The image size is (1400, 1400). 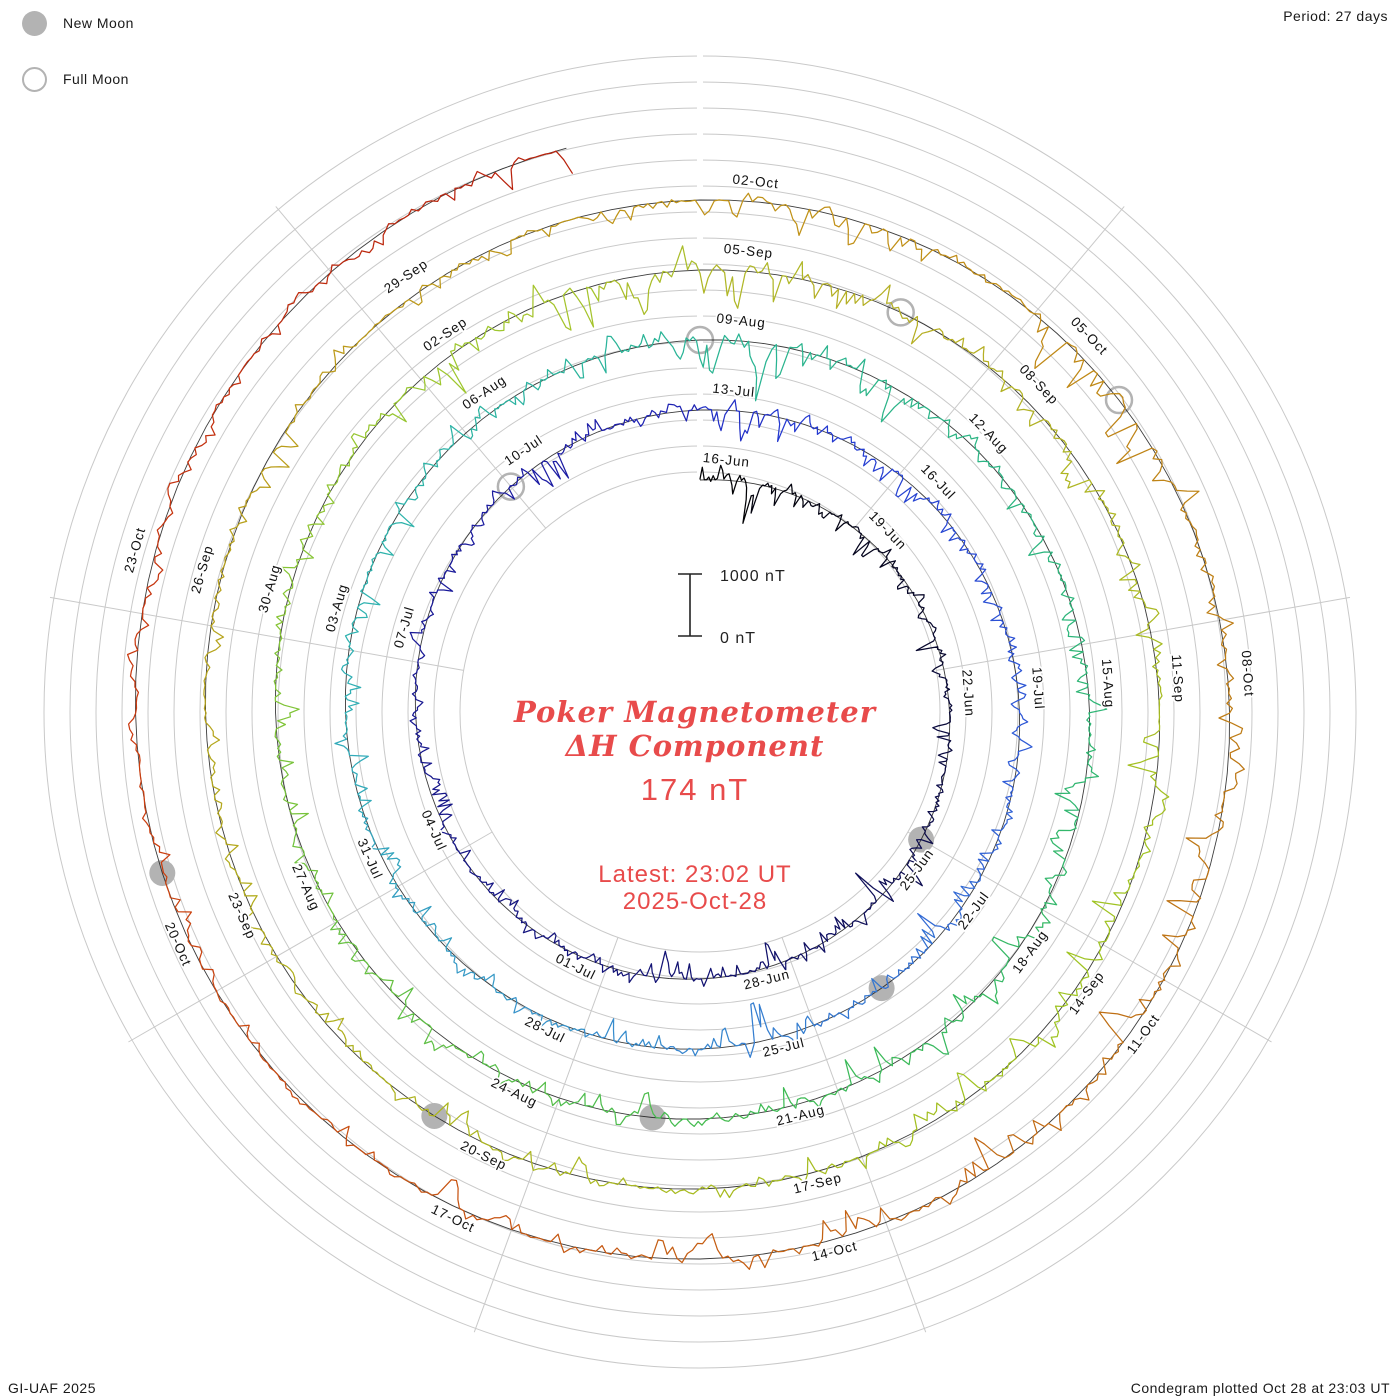 What do you see at coordinates (753, 576) in the screenshot?
I see `scale-top-label: 1000 nT` at bounding box center [753, 576].